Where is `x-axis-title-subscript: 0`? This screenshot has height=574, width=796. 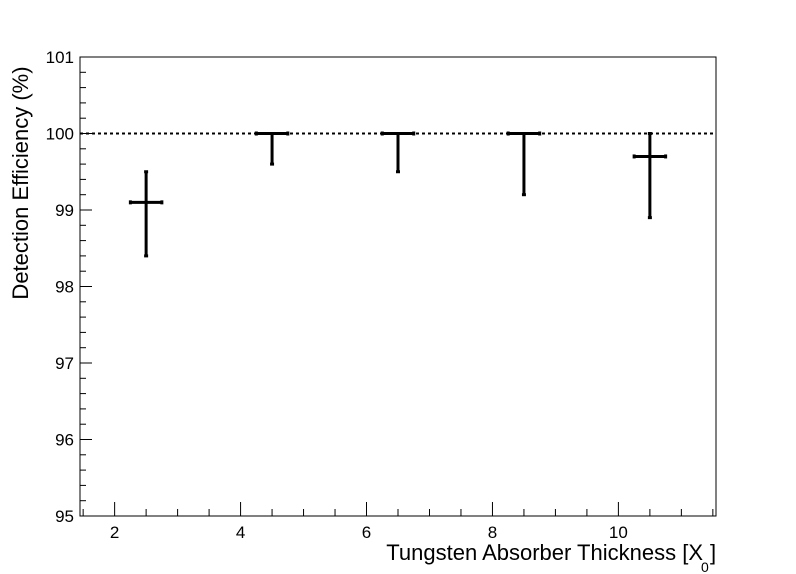 x-axis-title-subscript: 0 is located at coordinates (705, 566).